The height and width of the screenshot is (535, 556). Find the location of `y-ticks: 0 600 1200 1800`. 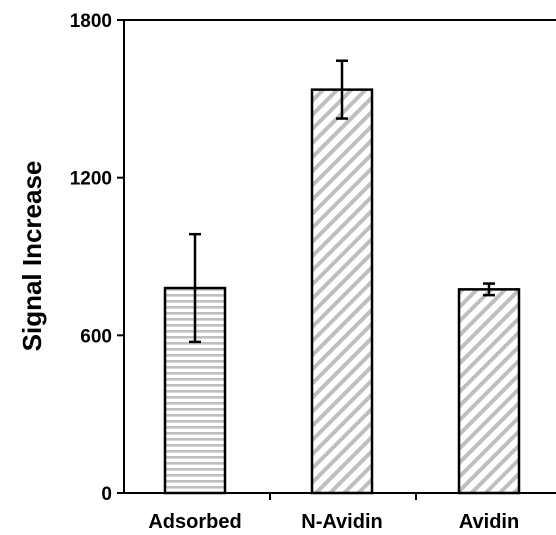

y-ticks: 0 600 1200 1800 is located at coordinates (97, 258).